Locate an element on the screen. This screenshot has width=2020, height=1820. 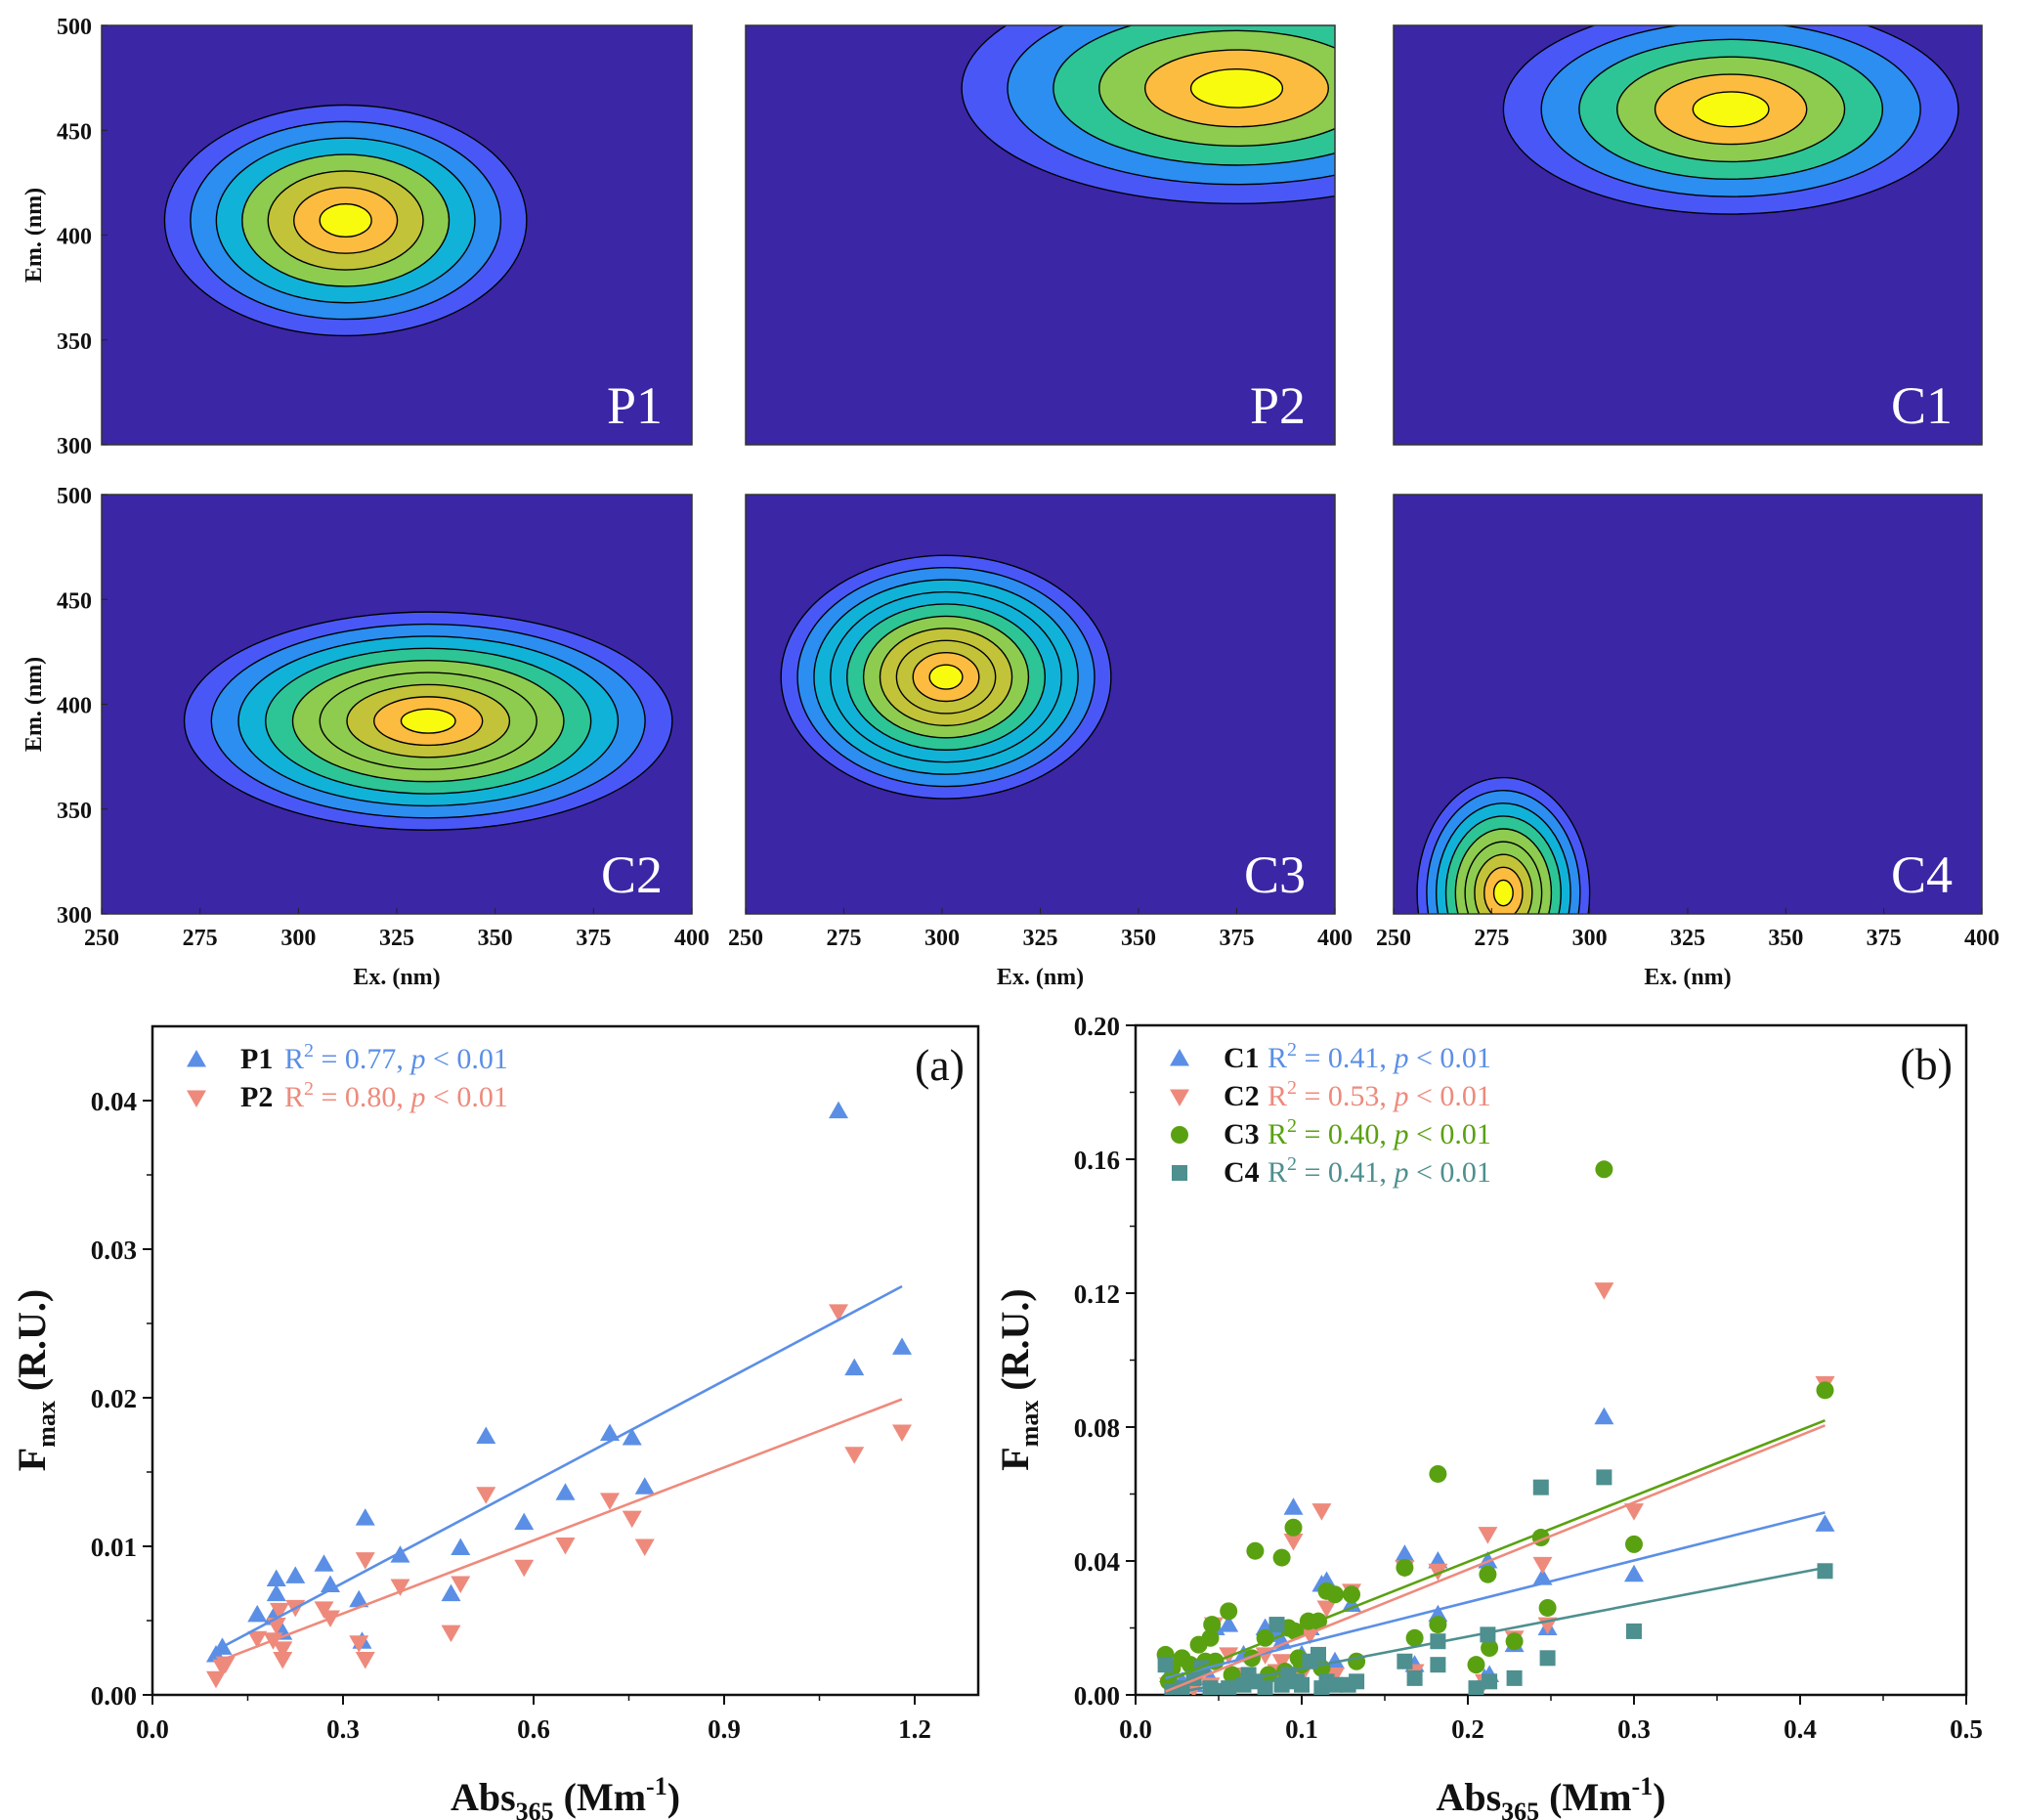
x-tick-label: 0.3 is located at coordinates (1634, 1729).